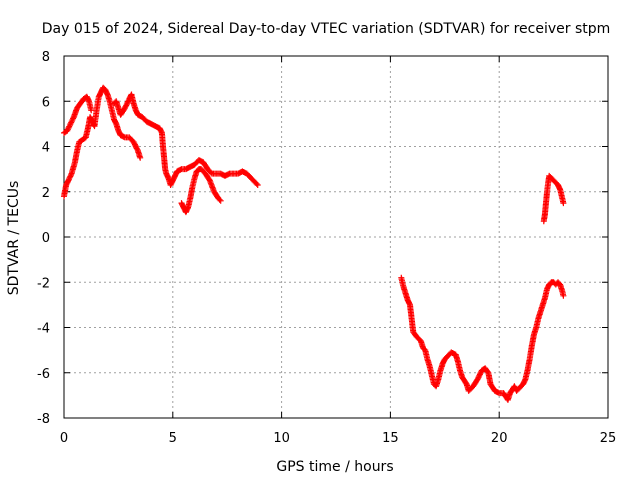  What do you see at coordinates (46, 57) in the screenshot?
I see `y-tick-label: 8` at bounding box center [46, 57].